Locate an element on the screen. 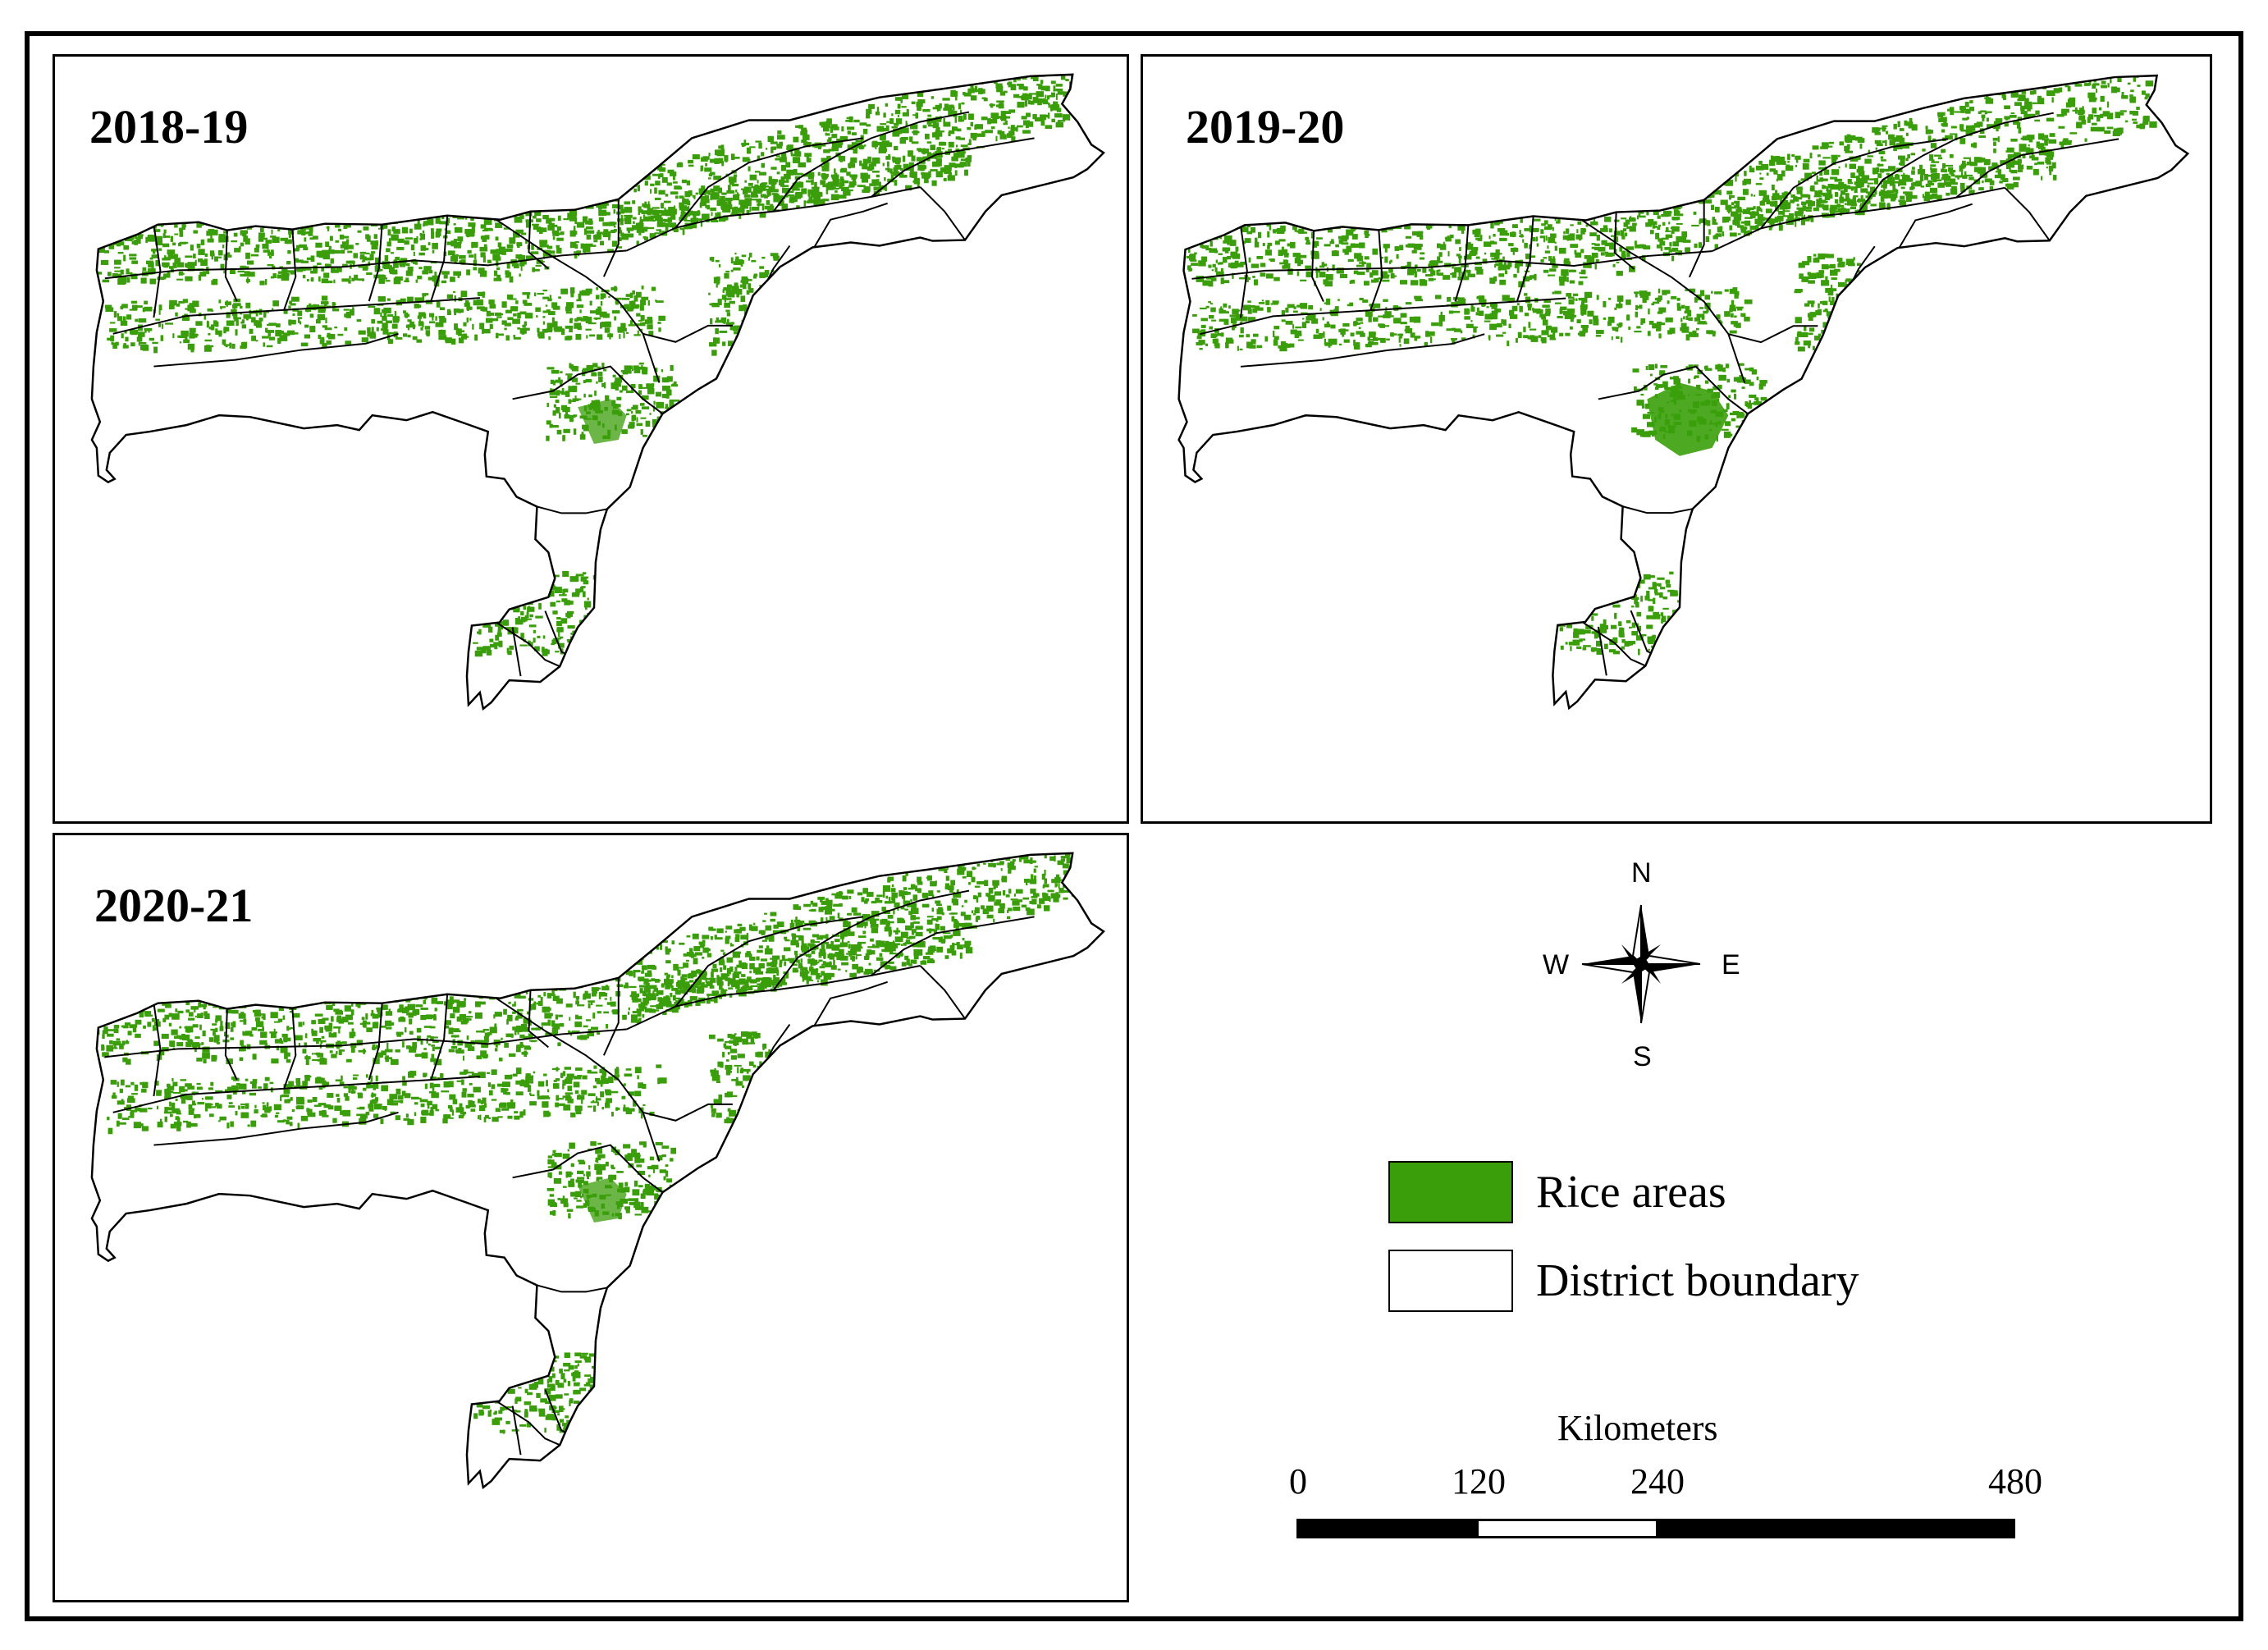  scale-tick: 240 is located at coordinates (1657, 1481).